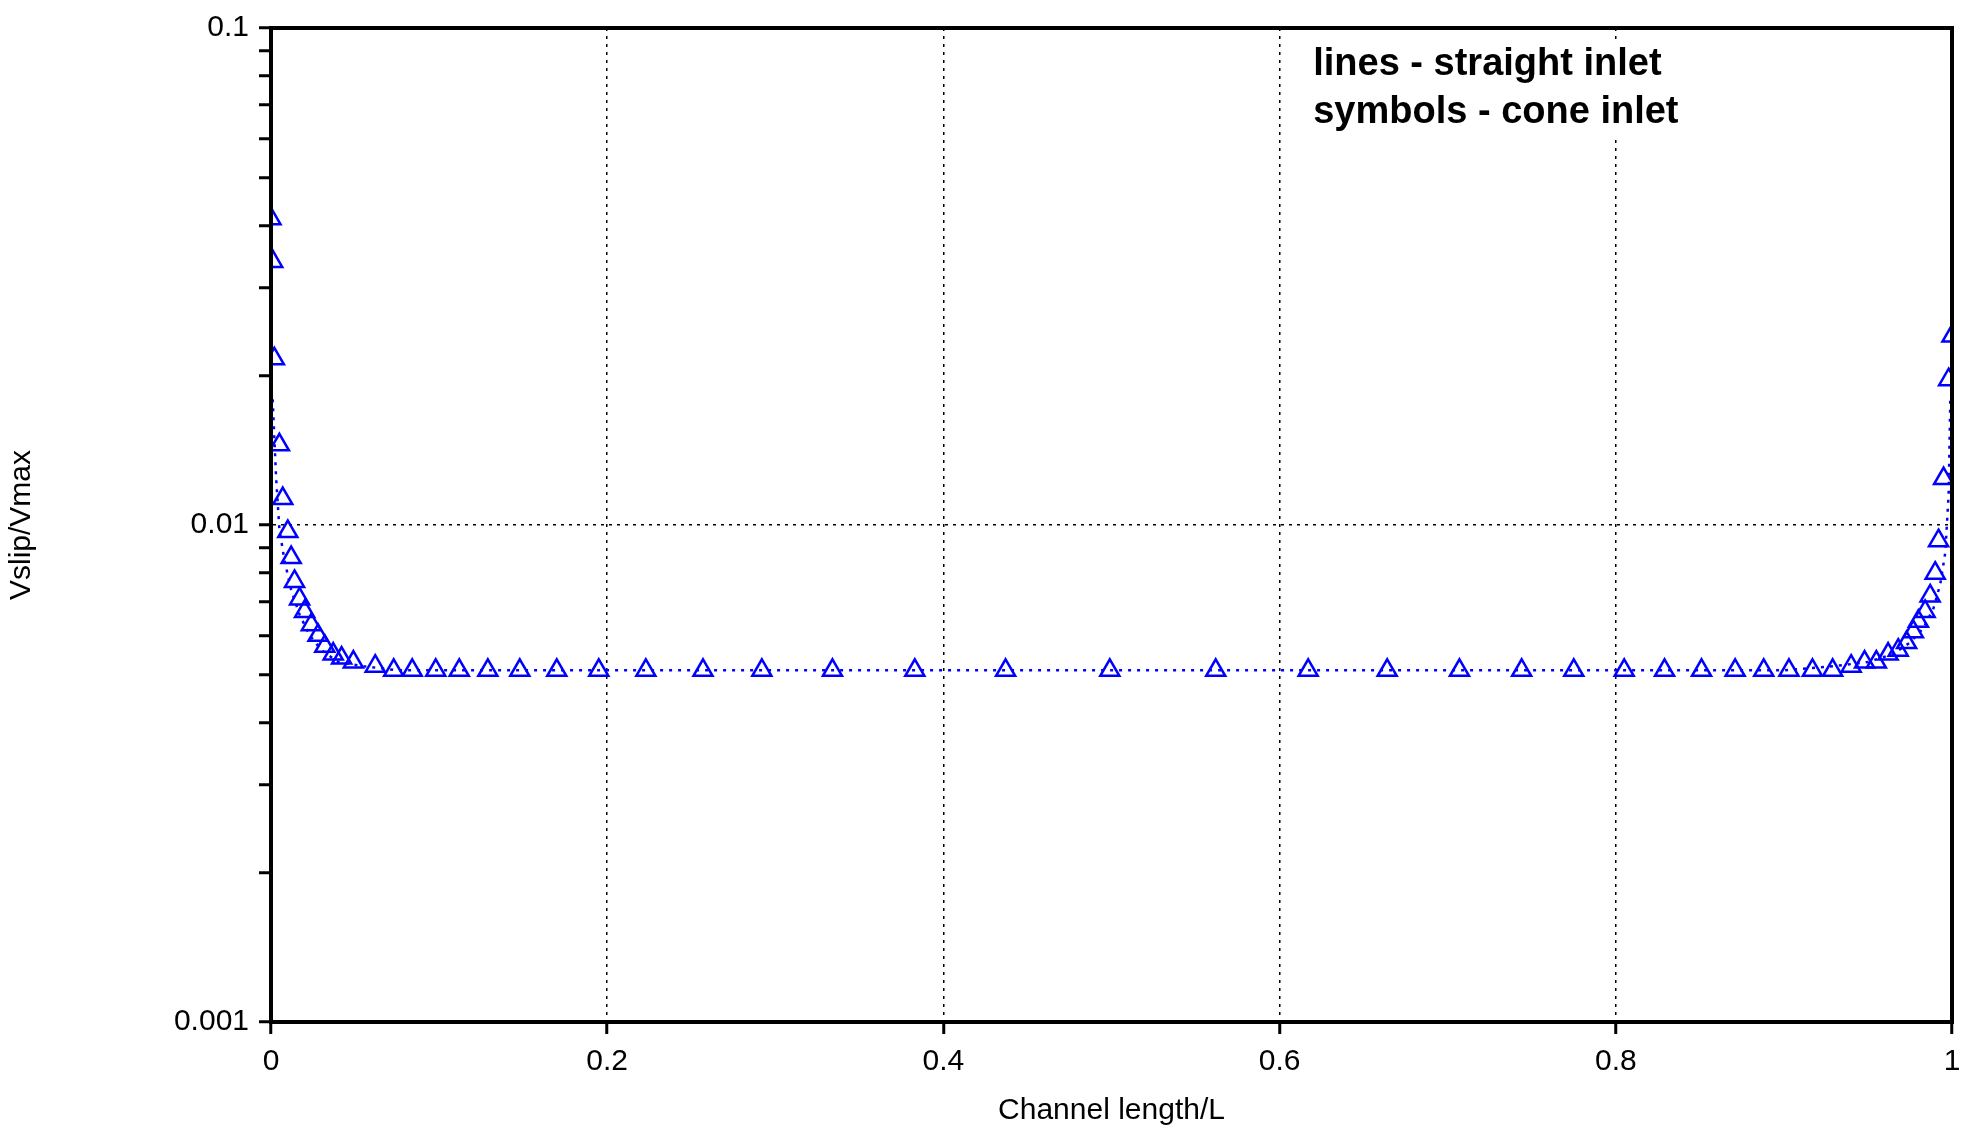 The image size is (1979, 1133). I want to click on annotation: symbols - cone inlet, so click(1496, 110).